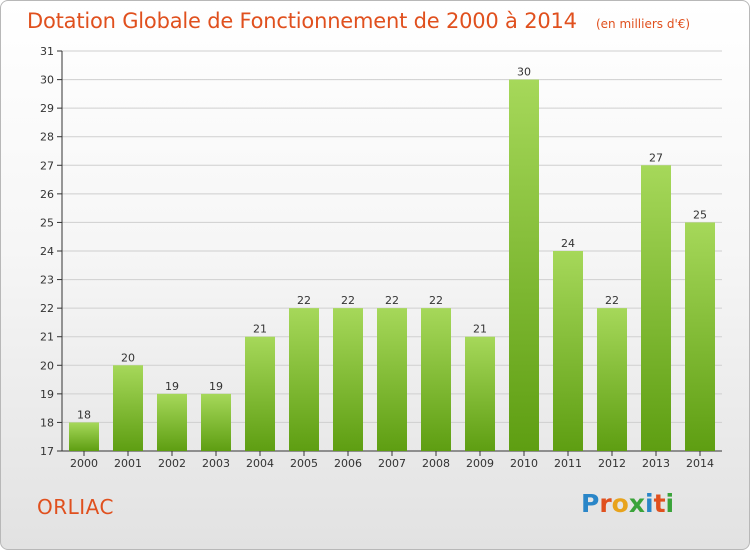 Image resolution: width=750 pixels, height=550 pixels. What do you see at coordinates (656, 463) in the screenshot?
I see `x-tick-label: 2013` at bounding box center [656, 463].